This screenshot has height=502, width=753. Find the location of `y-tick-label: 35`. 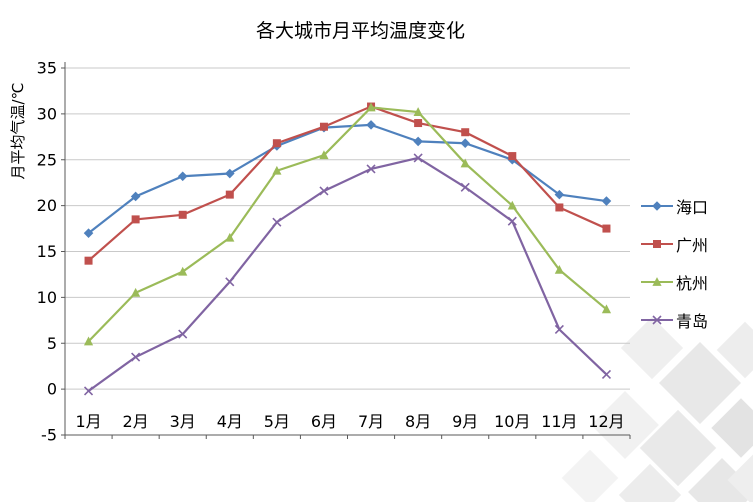

y-tick-label: 35 is located at coordinates (47, 68).